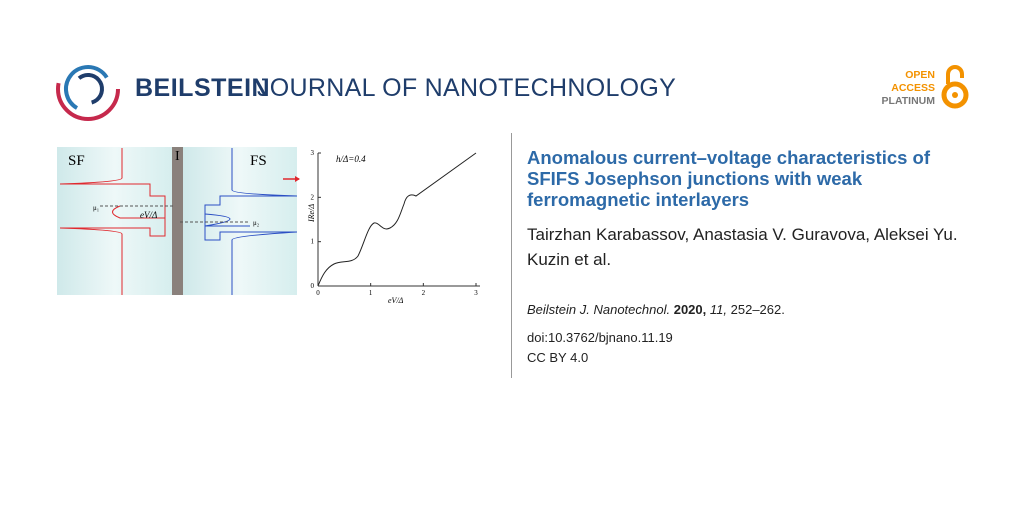 This screenshot has width=1024, height=512. I want to click on voltage-label: eV/Δ, so click(148, 215).